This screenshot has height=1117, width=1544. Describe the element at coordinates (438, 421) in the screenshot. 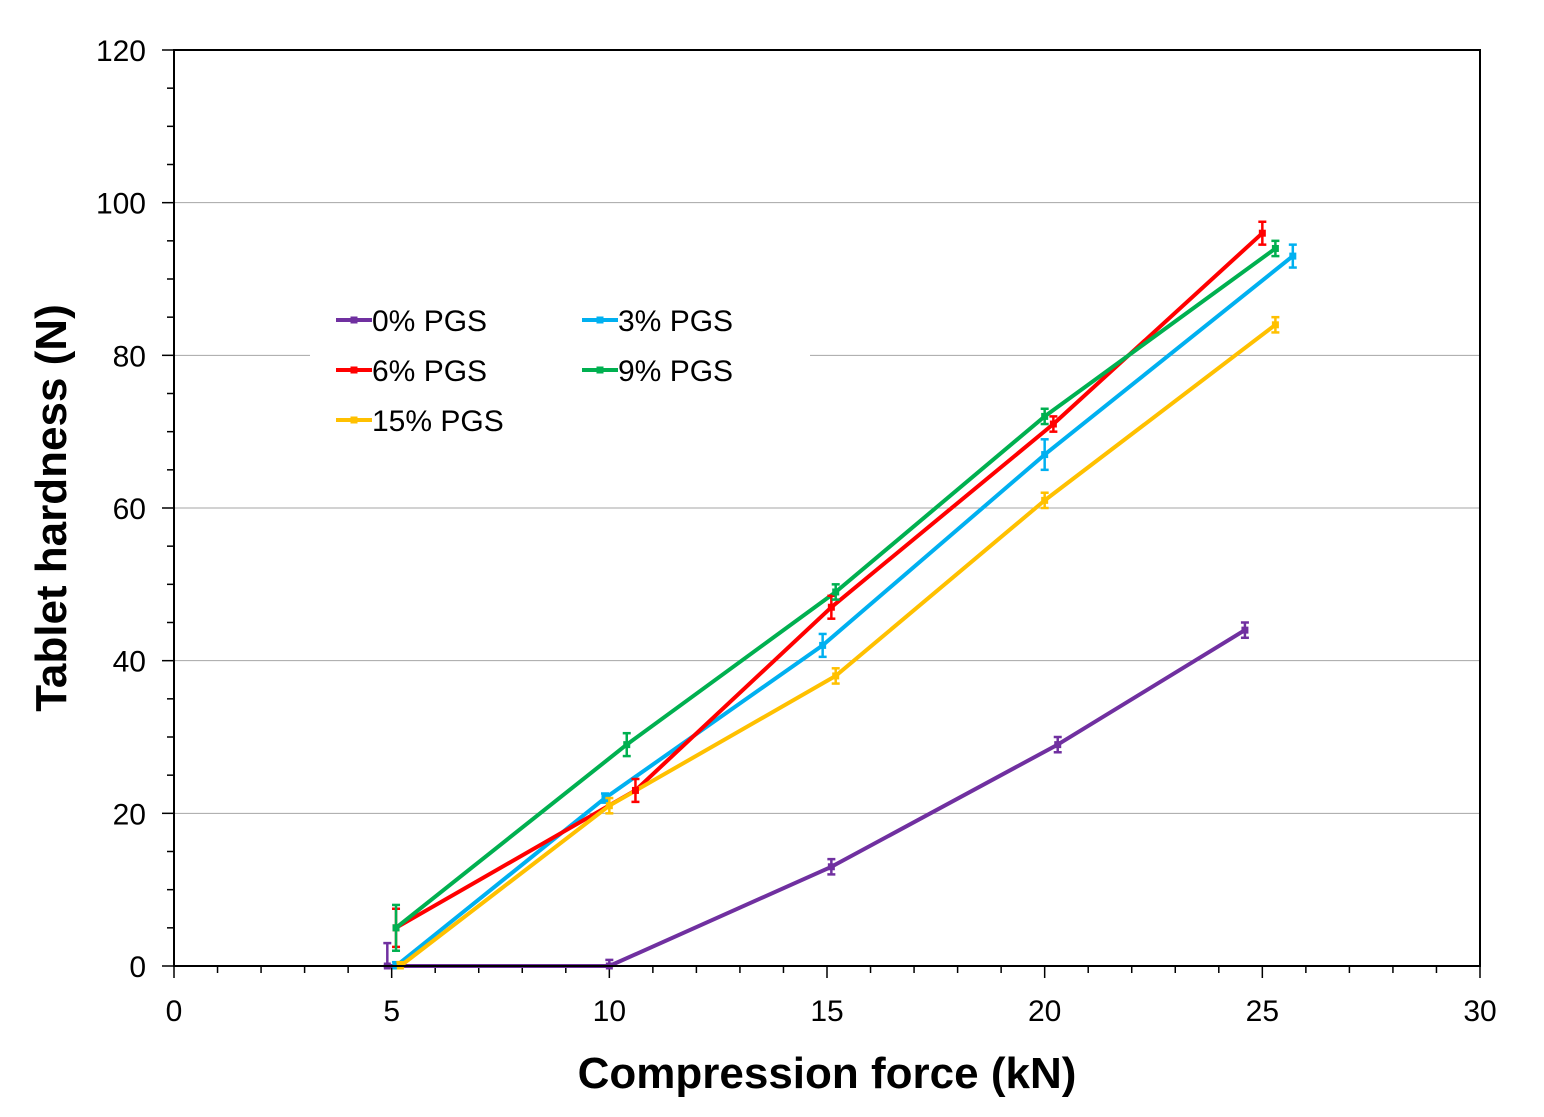

I see `legend-label: 15% PGS` at that location.